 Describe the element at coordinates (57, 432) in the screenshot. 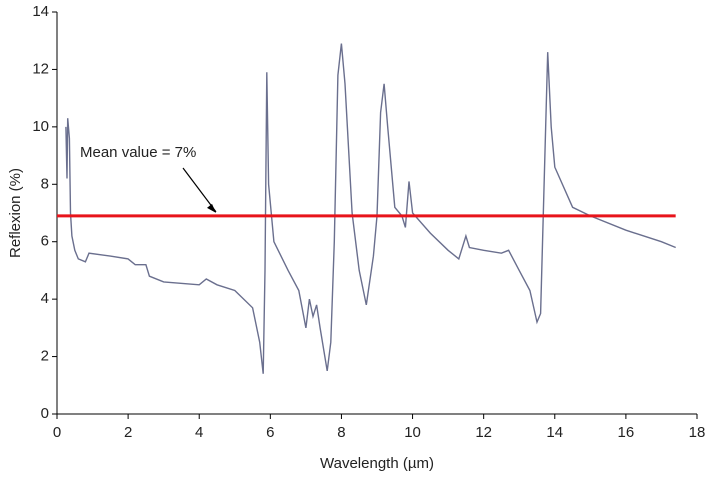

I see `x-tick-label: 0` at that location.